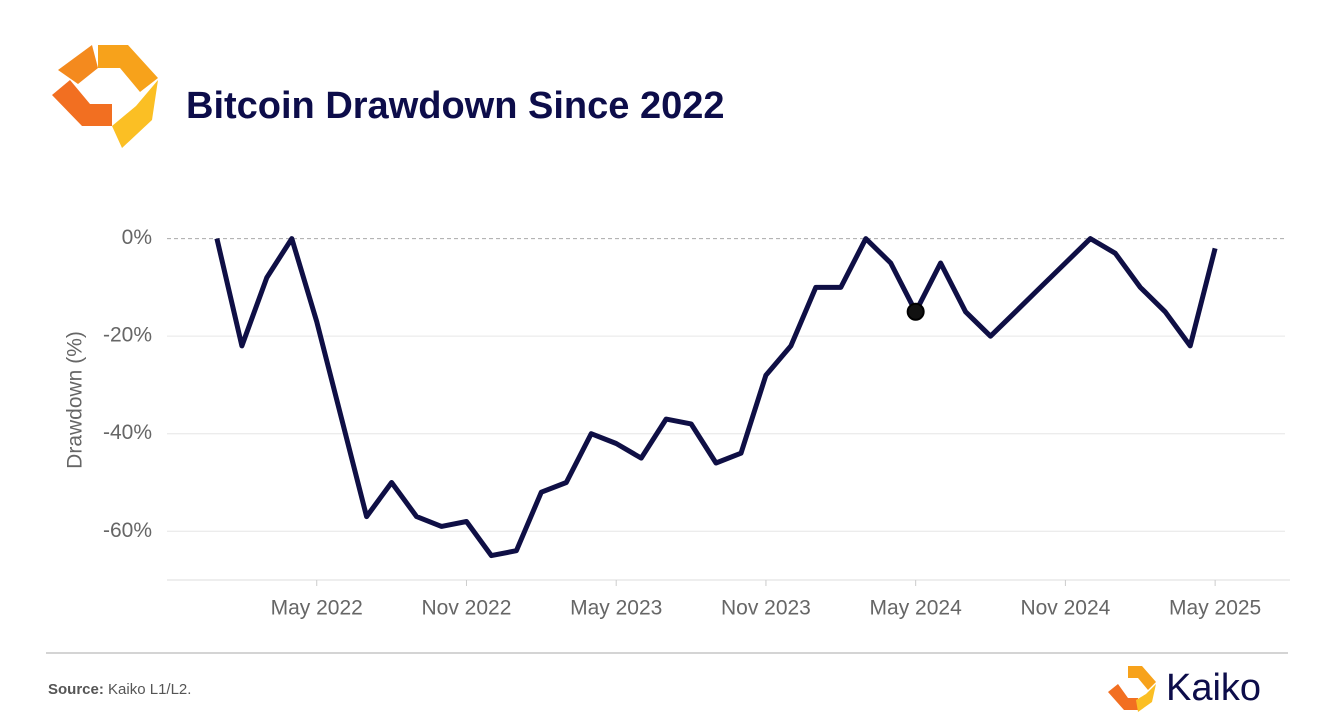 This screenshot has height=728, width=1322. I want to click on x-tick-label: May 2023, so click(616, 608).